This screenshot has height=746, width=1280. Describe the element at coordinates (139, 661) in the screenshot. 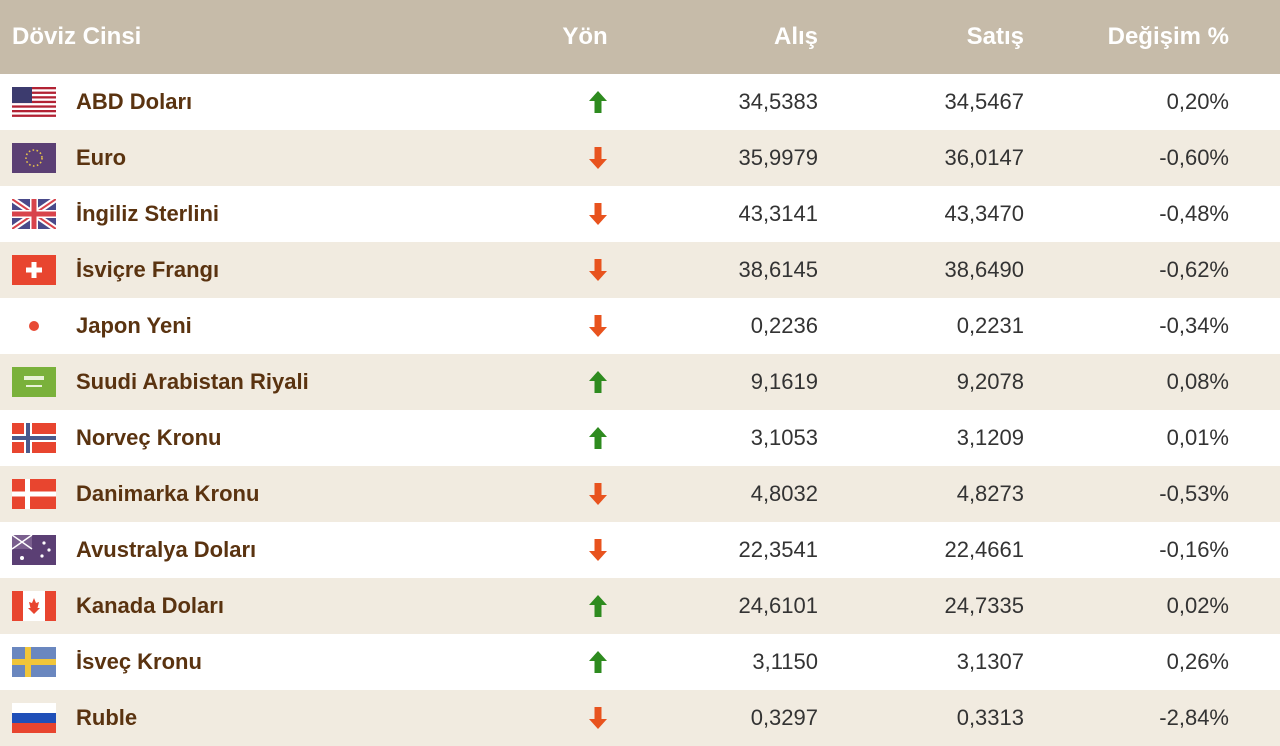

I see `currency-name: İsveç Kronu` at that location.